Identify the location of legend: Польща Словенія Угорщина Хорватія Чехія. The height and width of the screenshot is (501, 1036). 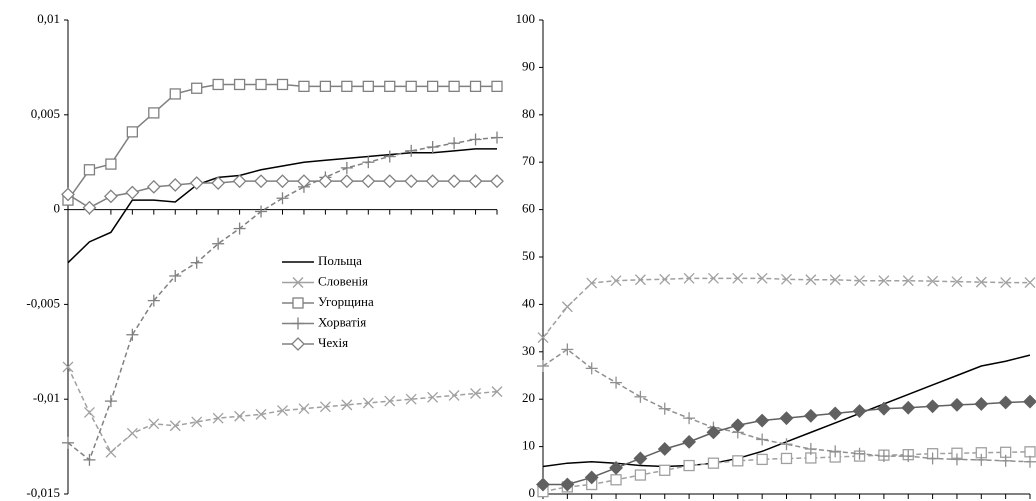
(328, 302).